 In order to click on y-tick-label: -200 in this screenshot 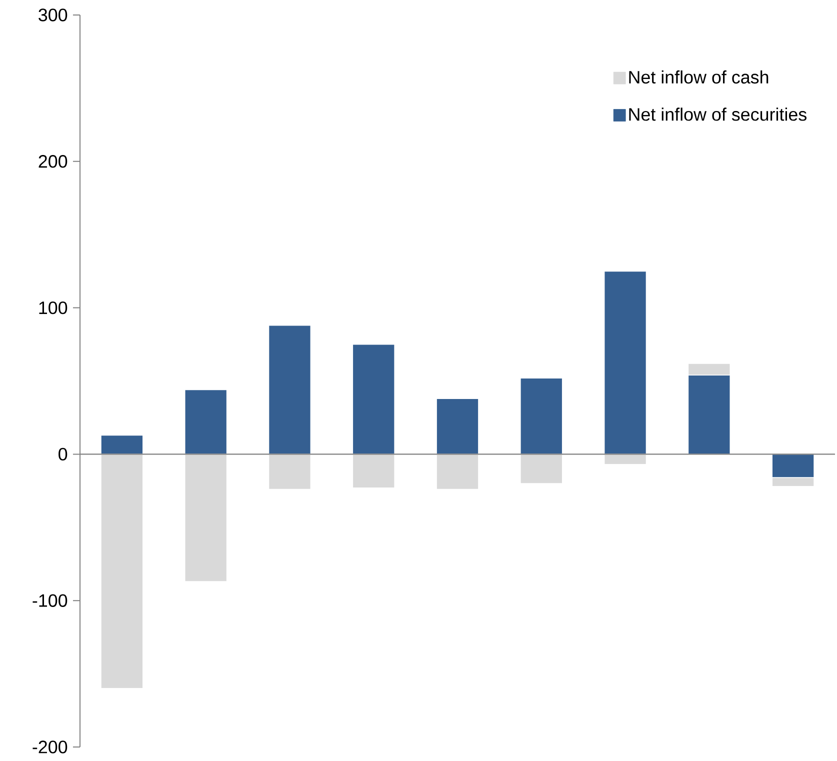, I will do `click(50, 747)`.